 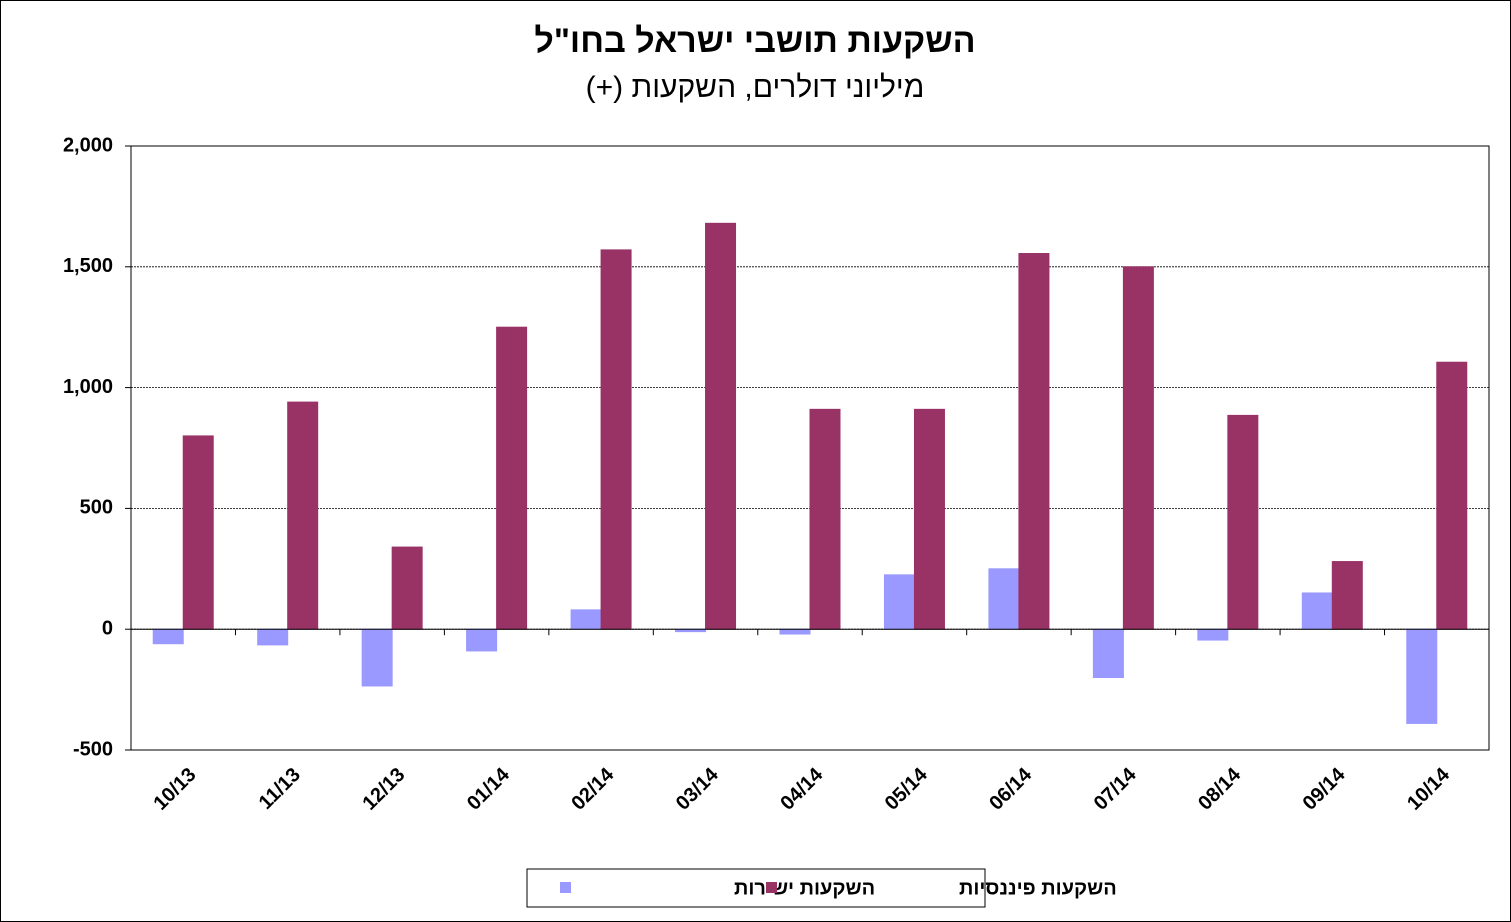 I want to click on legend-box, so click(x=756, y=888).